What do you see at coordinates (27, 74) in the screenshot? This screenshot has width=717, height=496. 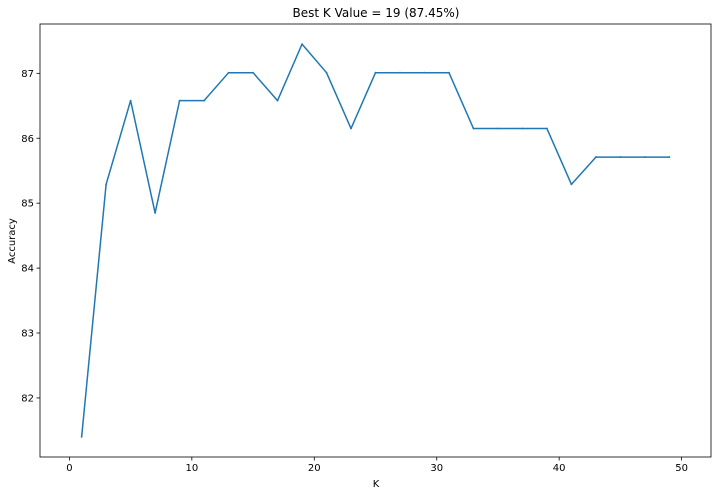 I see `y-tick-label: 87` at bounding box center [27, 74].